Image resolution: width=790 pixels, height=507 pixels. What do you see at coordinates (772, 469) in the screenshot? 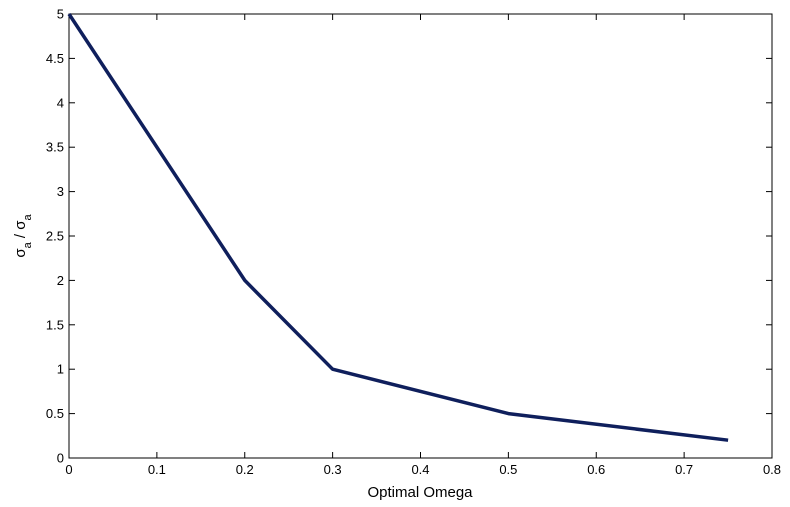
I see `x-tick-label: 0.8` at bounding box center [772, 469].